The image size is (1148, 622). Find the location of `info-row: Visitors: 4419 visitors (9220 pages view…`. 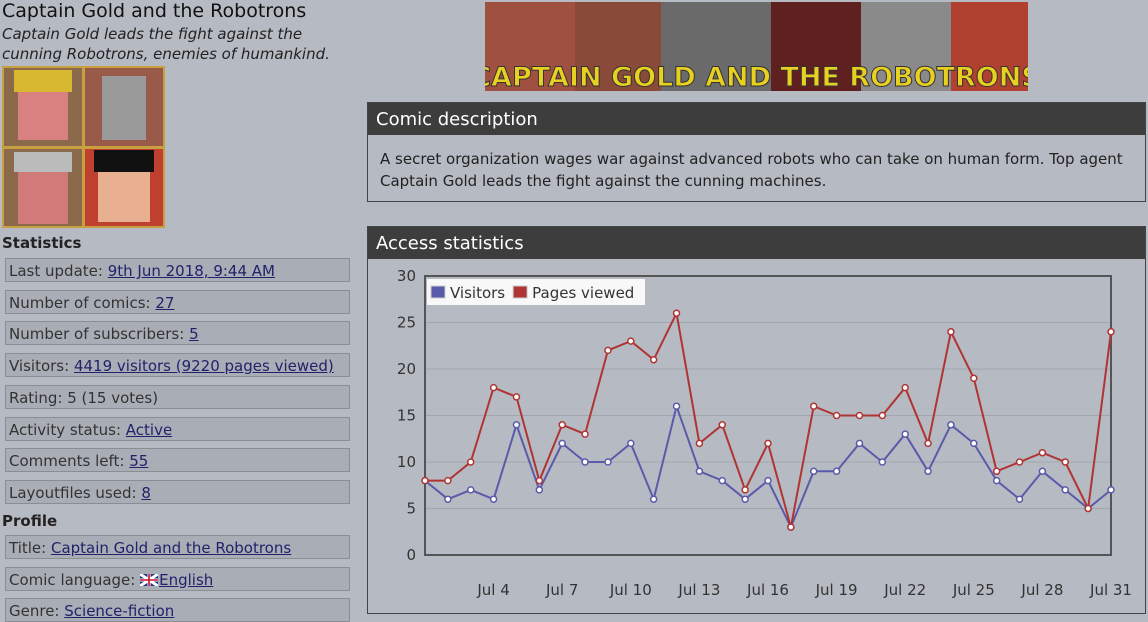

info-row: Visitors: 4419 visitors (9220 pages view… is located at coordinates (177, 365).